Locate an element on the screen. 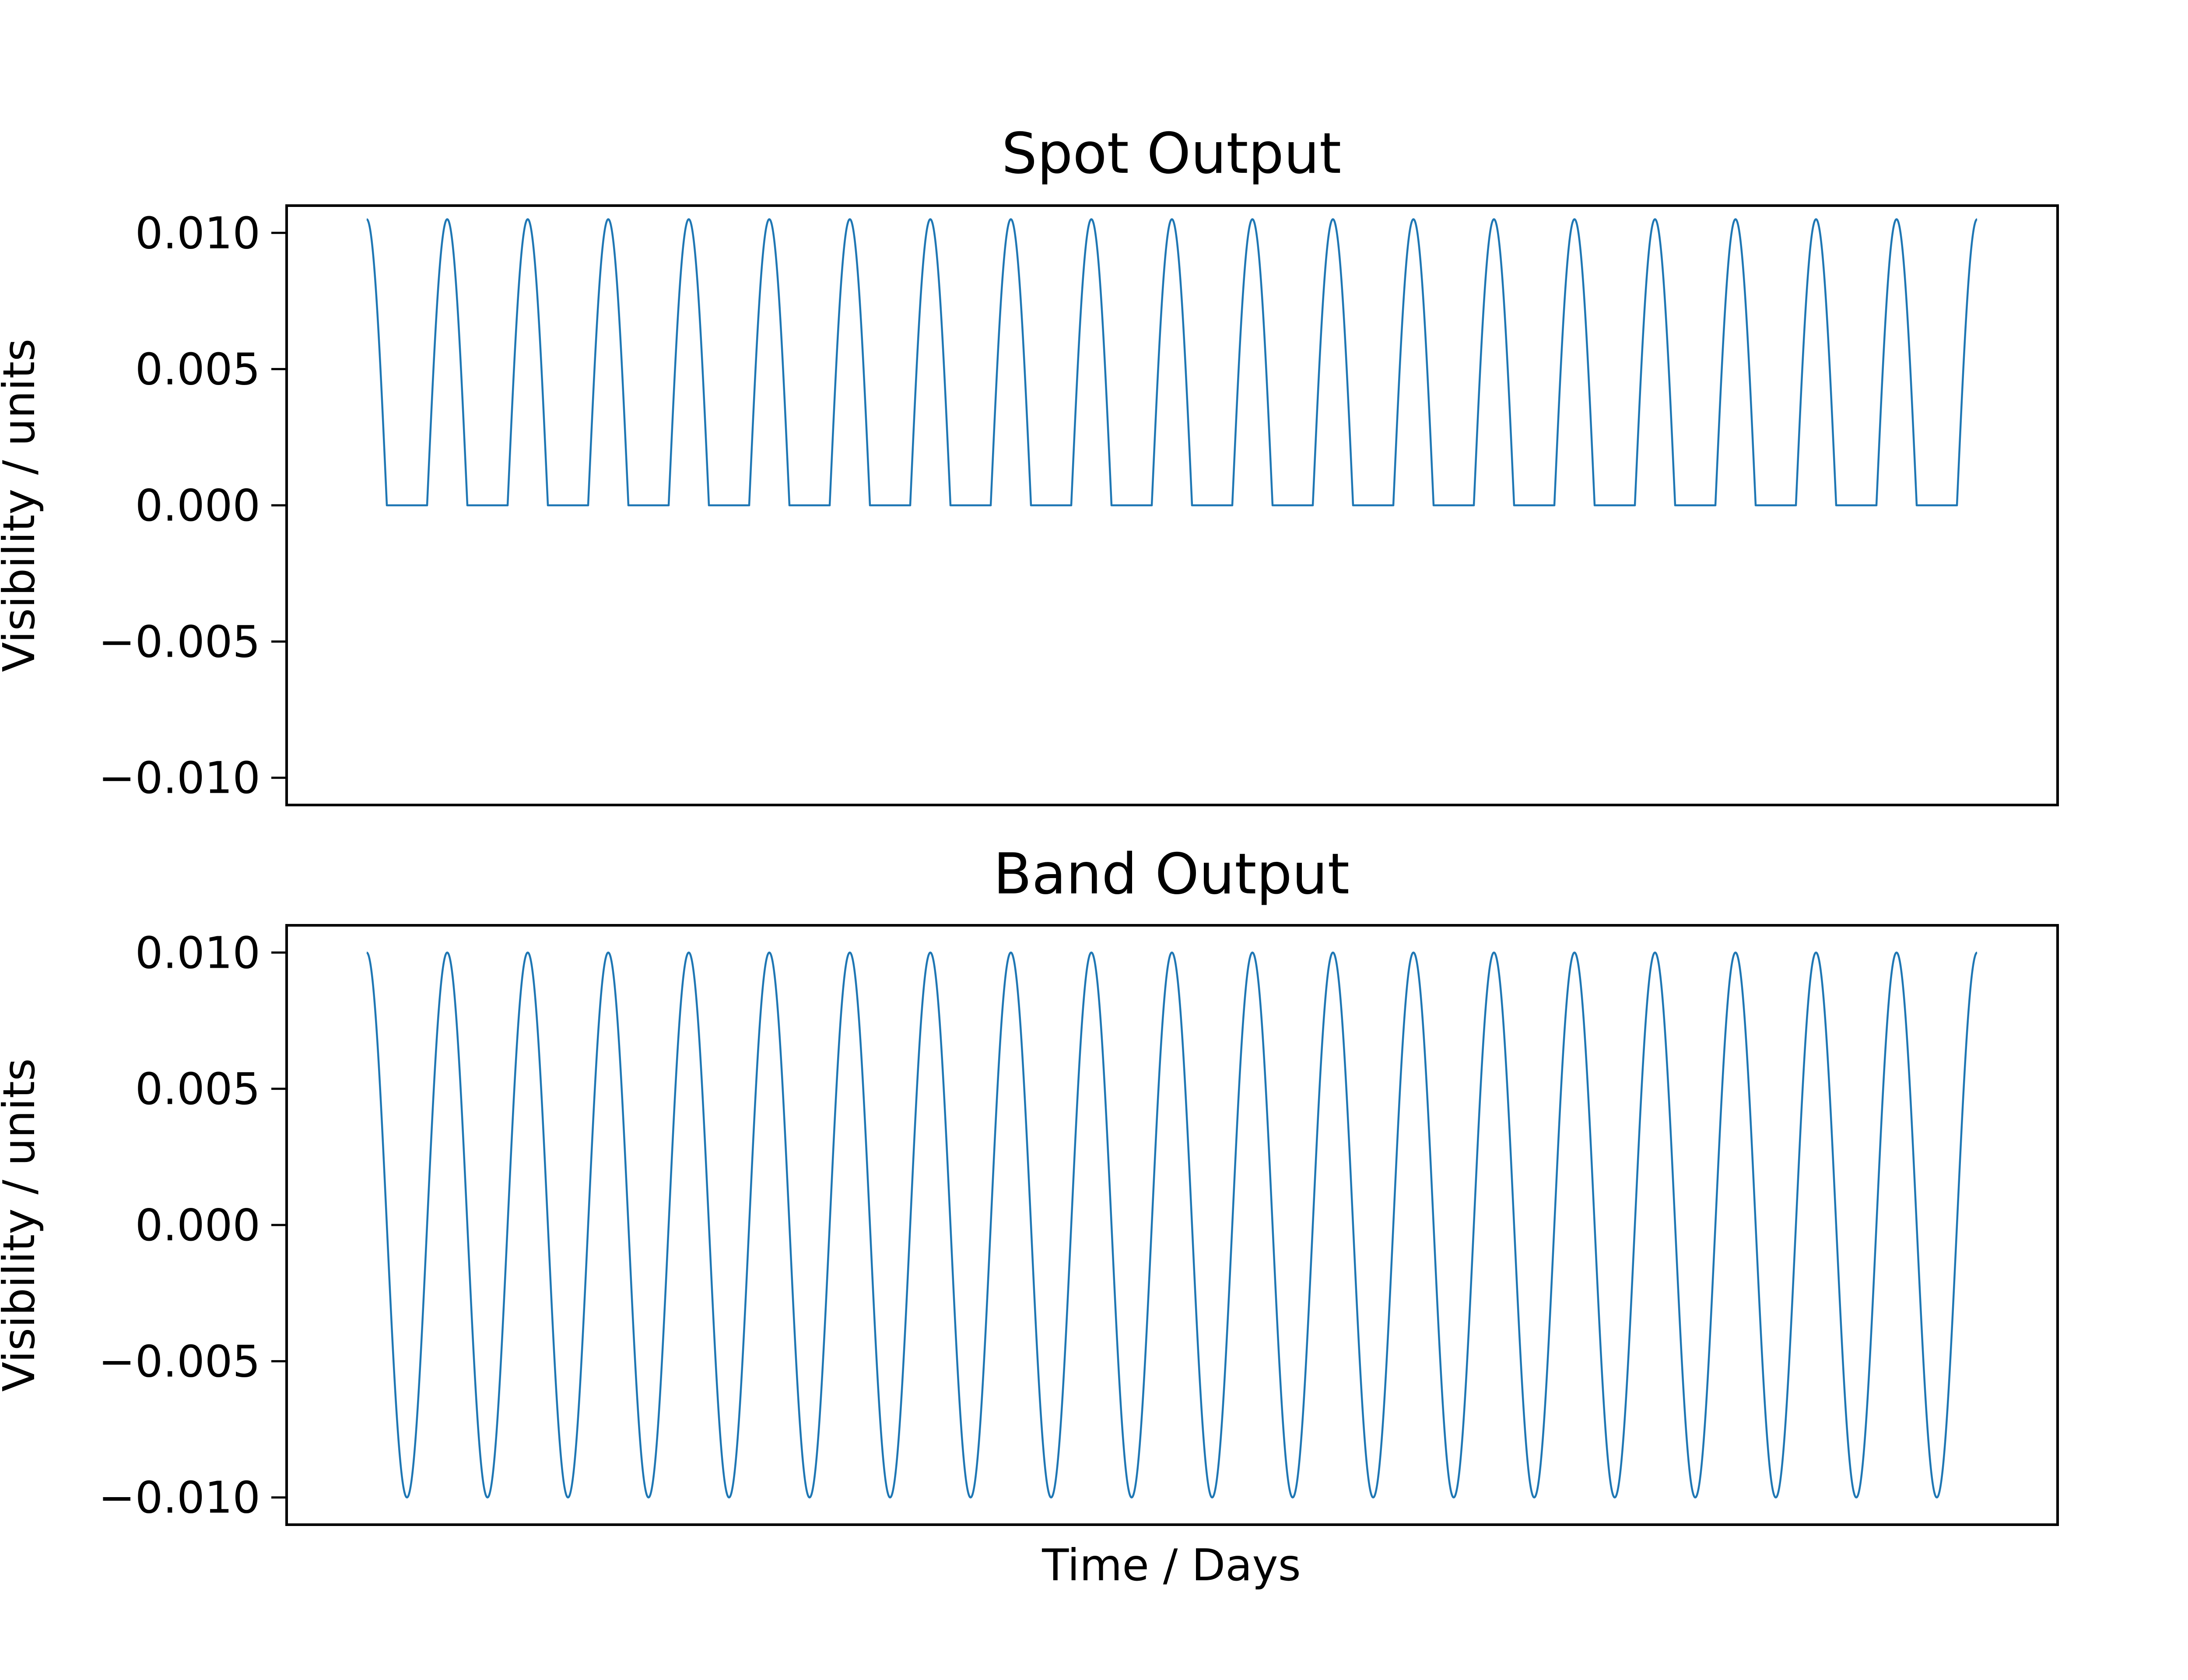  chart-title: Spot Output is located at coordinates (1171, 153).